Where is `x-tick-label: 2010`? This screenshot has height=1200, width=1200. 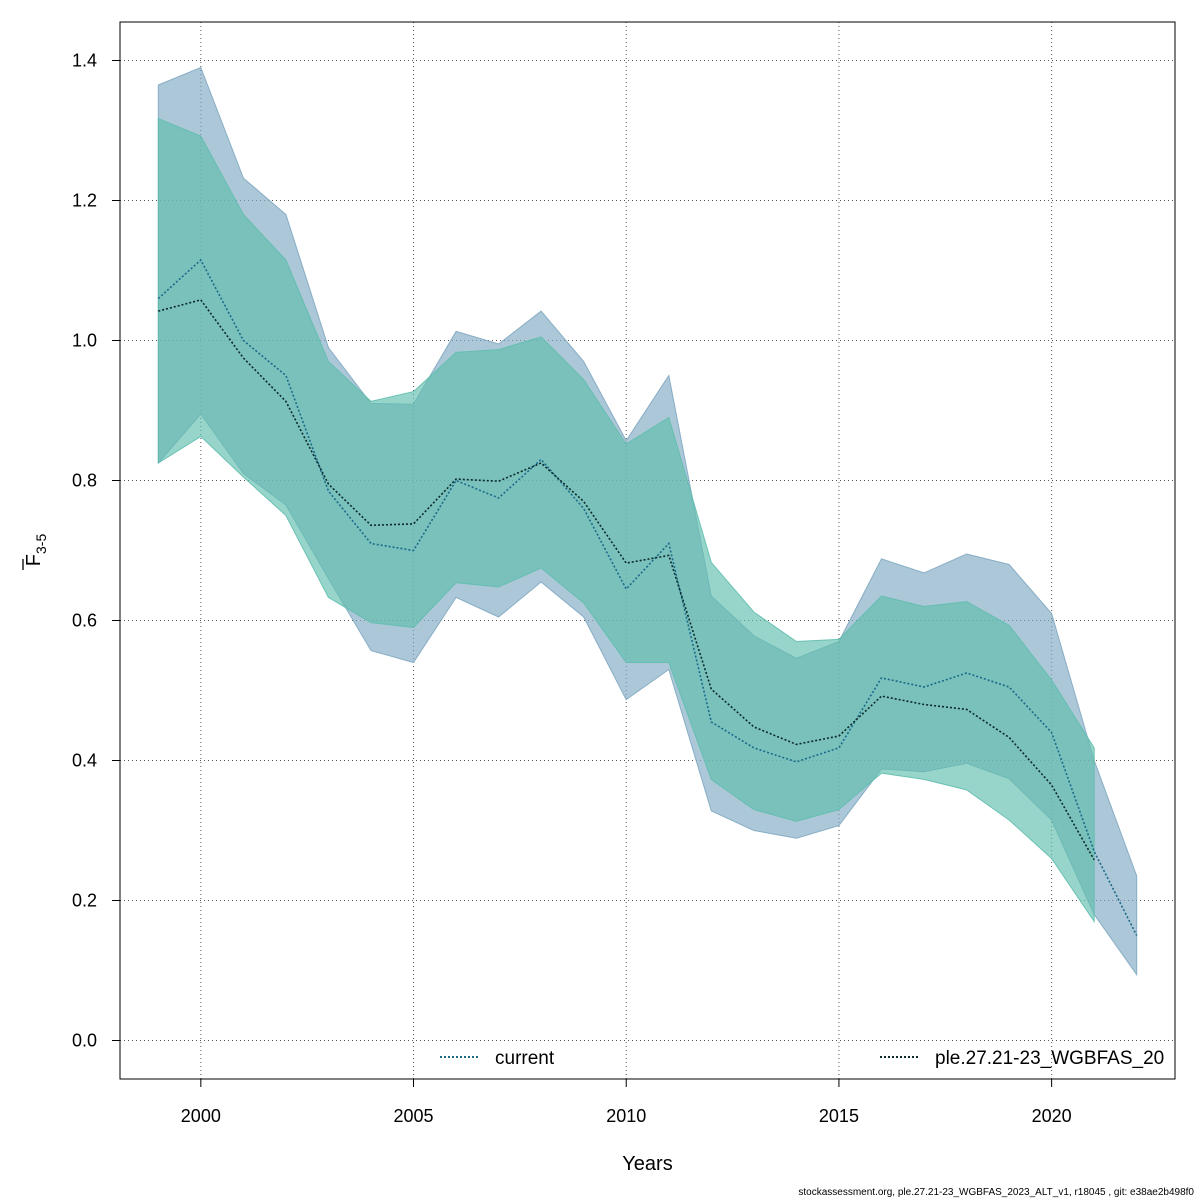
x-tick-label: 2010 is located at coordinates (626, 1116).